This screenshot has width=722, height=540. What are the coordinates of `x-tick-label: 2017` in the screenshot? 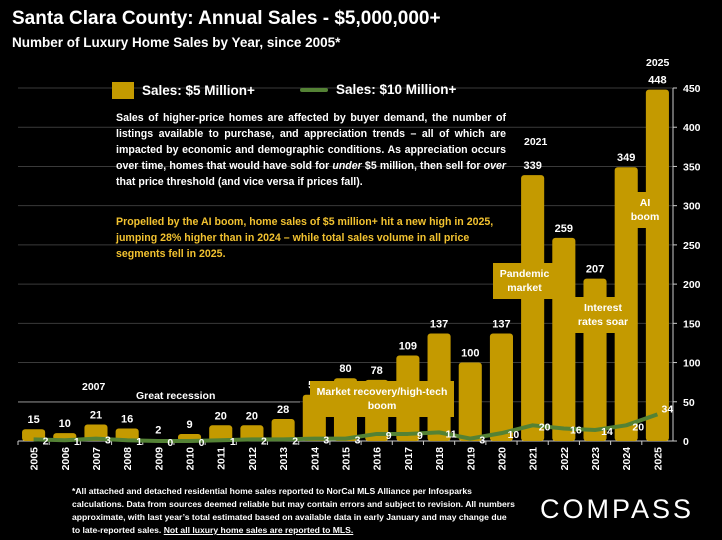 It's located at (409, 459).